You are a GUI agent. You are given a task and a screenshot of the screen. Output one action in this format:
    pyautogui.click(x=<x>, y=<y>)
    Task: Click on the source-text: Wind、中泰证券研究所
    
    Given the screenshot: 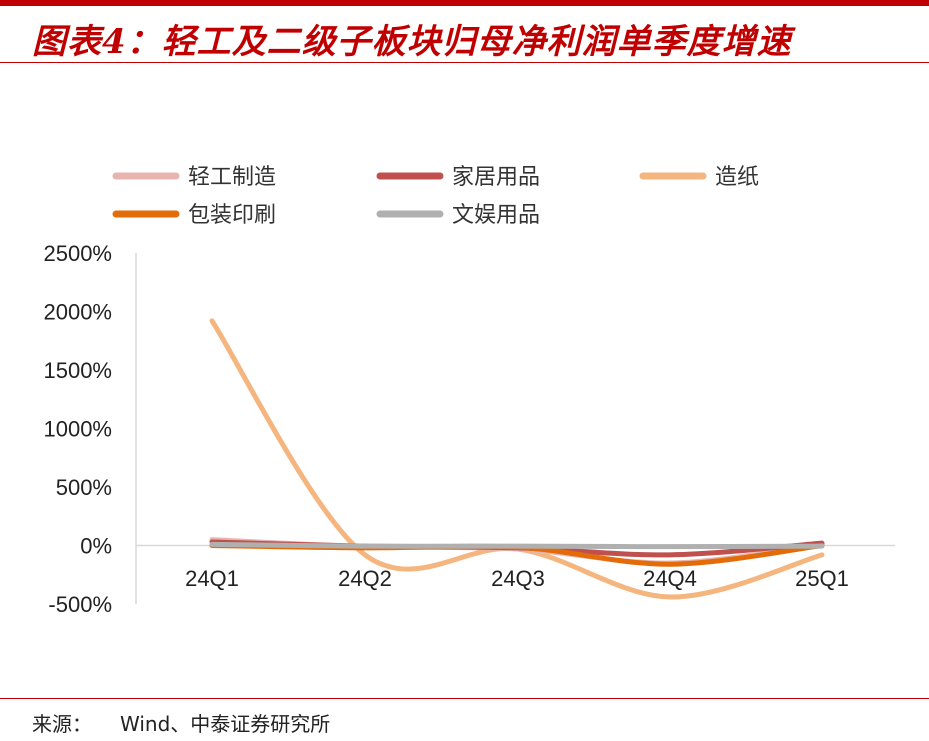 What is the action you would take?
    pyautogui.click(x=225, y=724)
    